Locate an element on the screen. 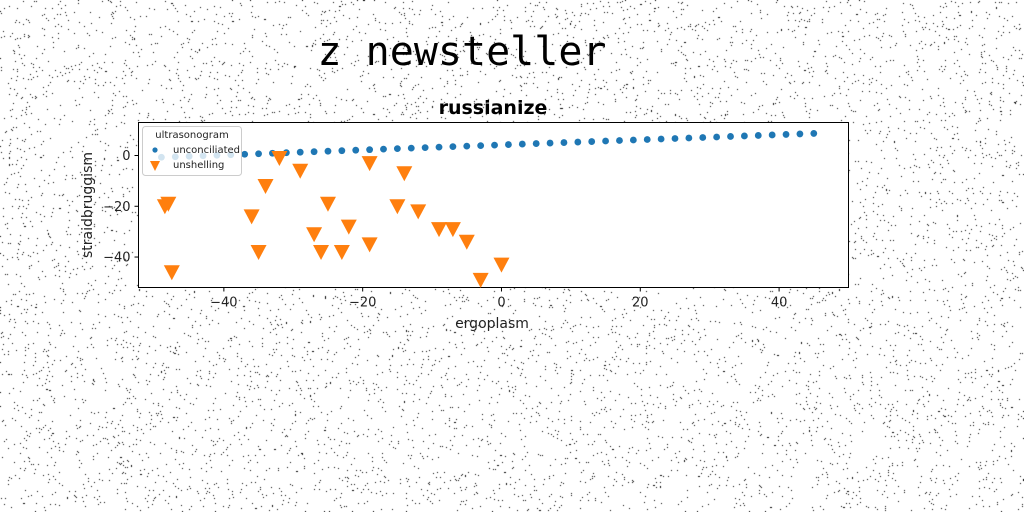  y-axis: 0 −20 −40 is located at coordinates (121, 207).